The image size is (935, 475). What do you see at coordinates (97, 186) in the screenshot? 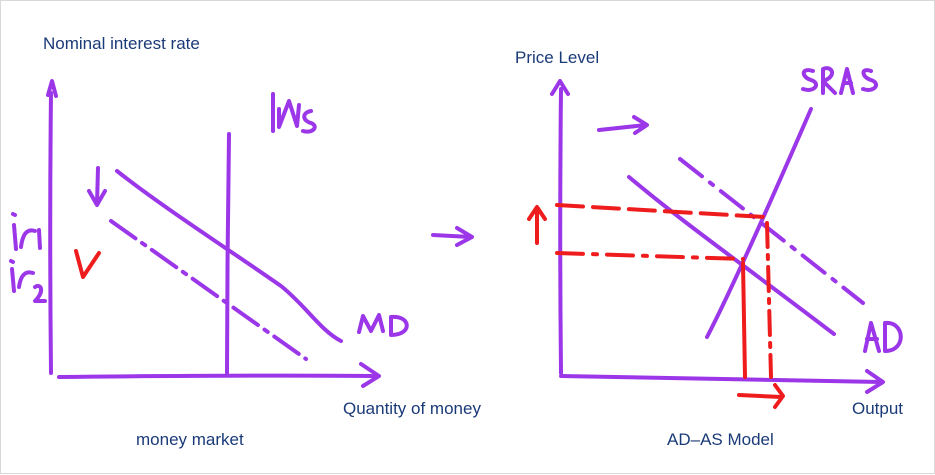
I see `money-demand-down-arrow-icon` at bounding box center [97, 186].